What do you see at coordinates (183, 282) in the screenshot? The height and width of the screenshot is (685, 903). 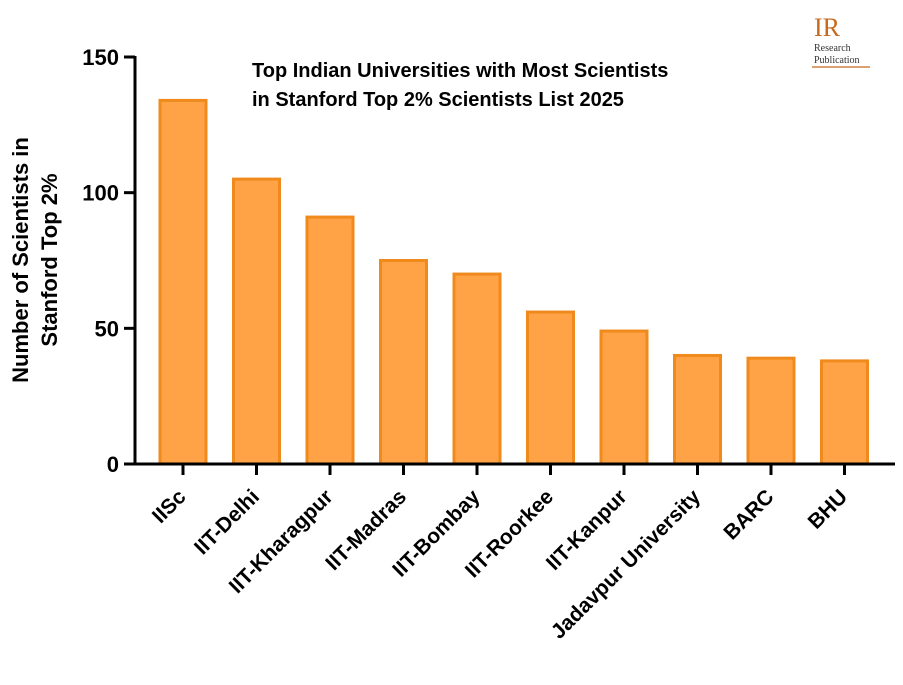 I see `bar-iisc` at bounding box center [183, 282].